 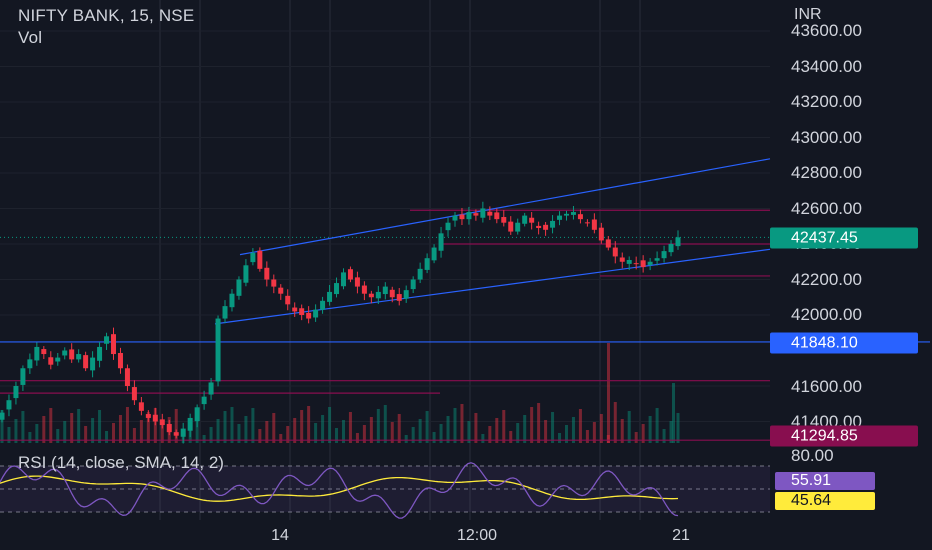 What do you see at coordinates (825, 501) in the screenshot?
I see `rsi-ma-value-tag: 45.64` at bounding box center [825, 501].